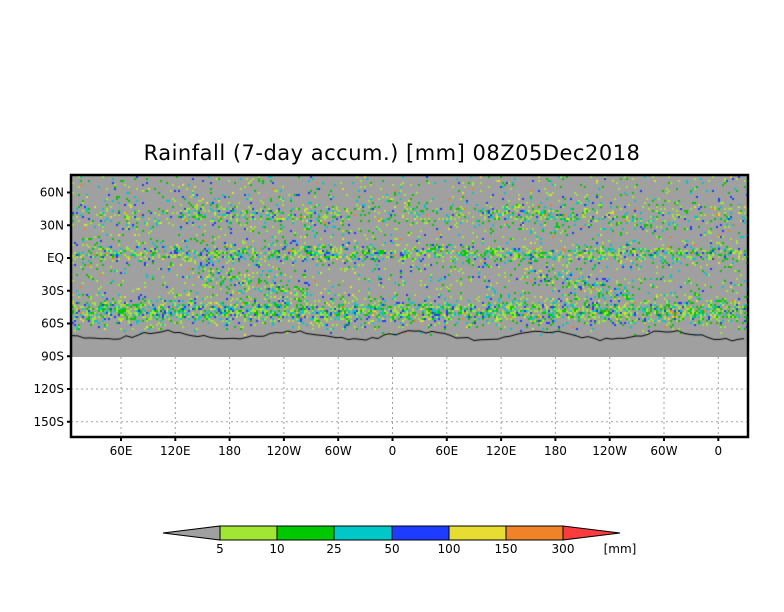 This screenshot has width=784, height=612. I want to click on colorbar-high-triangle, so click(591, 533).